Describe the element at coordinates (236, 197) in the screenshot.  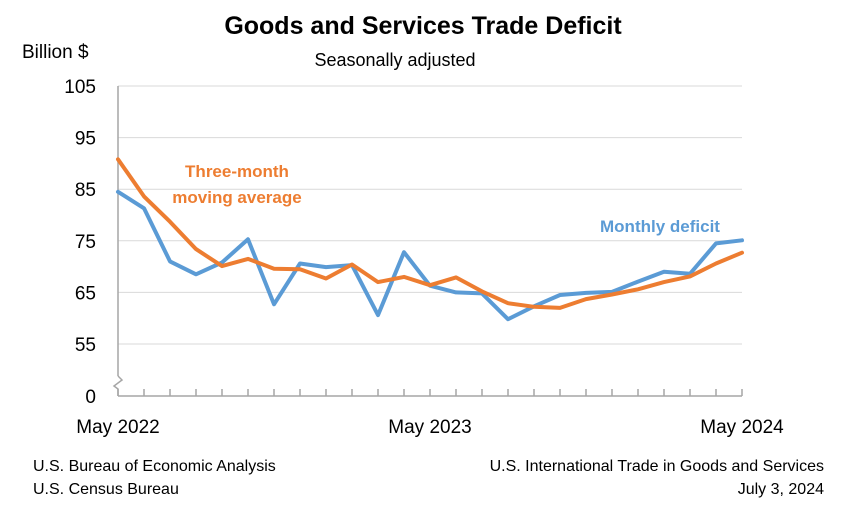
I see `moving-average-annotation-line-2: moving average` at that location.